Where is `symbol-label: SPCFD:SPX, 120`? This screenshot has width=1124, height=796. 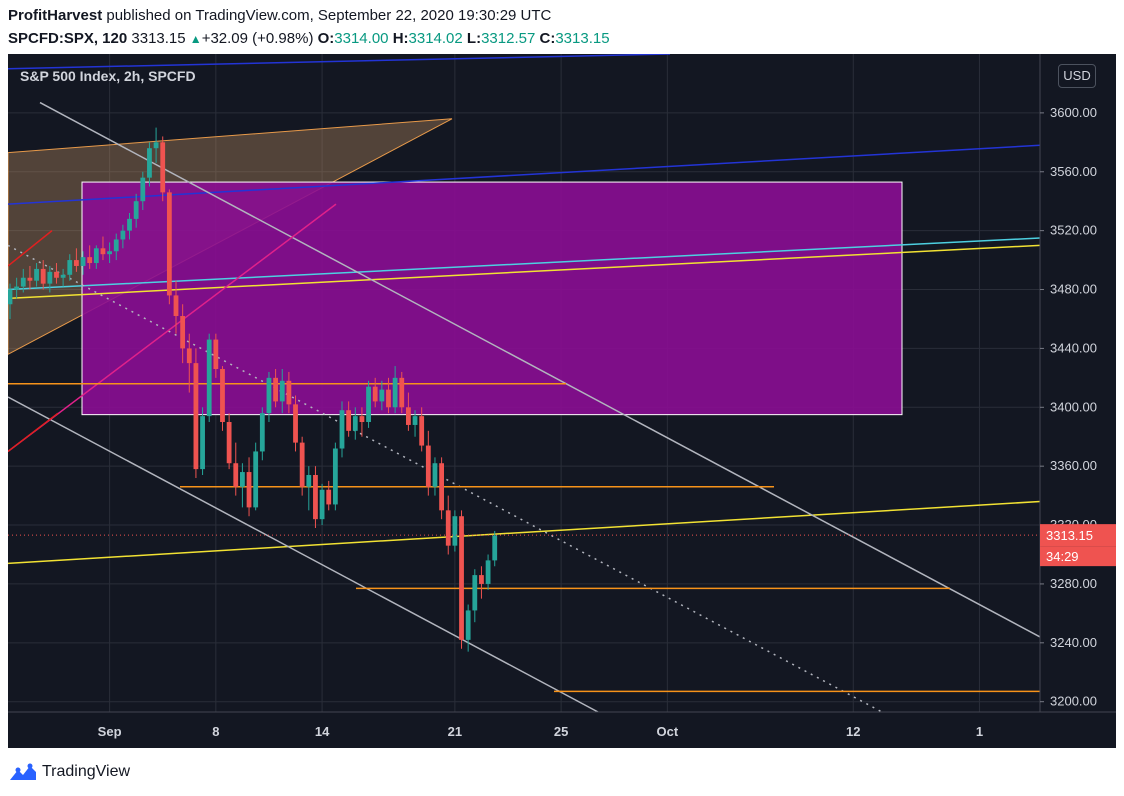 symbol-label: SPCFD:SPX, 120 is located at coordinates (68, 38).